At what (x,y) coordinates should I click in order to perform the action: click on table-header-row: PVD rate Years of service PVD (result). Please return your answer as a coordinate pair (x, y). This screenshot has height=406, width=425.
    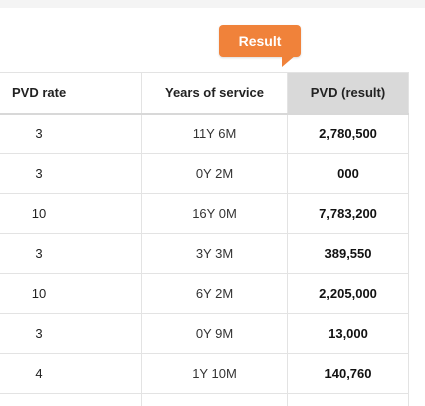
    Looking at the image, I should click on (204, 93).